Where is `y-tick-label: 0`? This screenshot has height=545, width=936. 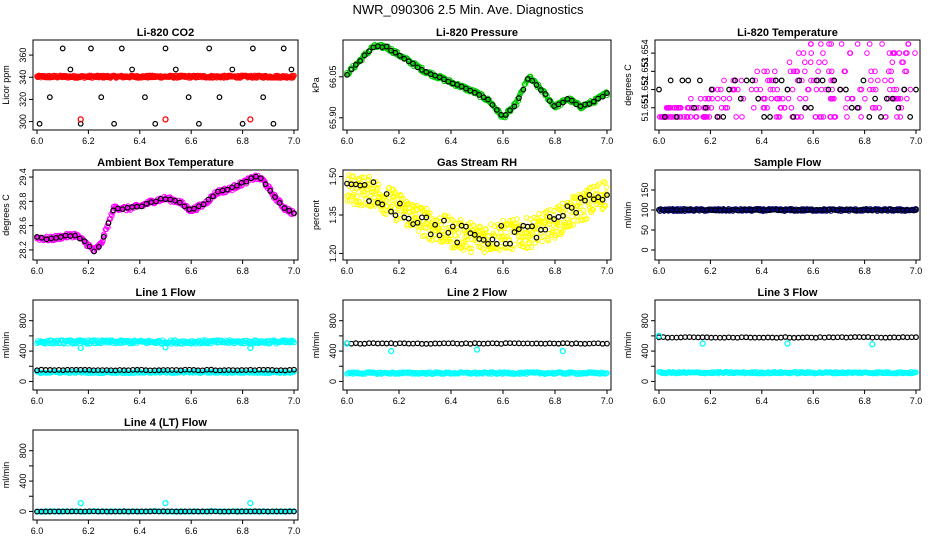 y-tick-label: 0 is located at coordinates (333, 381).